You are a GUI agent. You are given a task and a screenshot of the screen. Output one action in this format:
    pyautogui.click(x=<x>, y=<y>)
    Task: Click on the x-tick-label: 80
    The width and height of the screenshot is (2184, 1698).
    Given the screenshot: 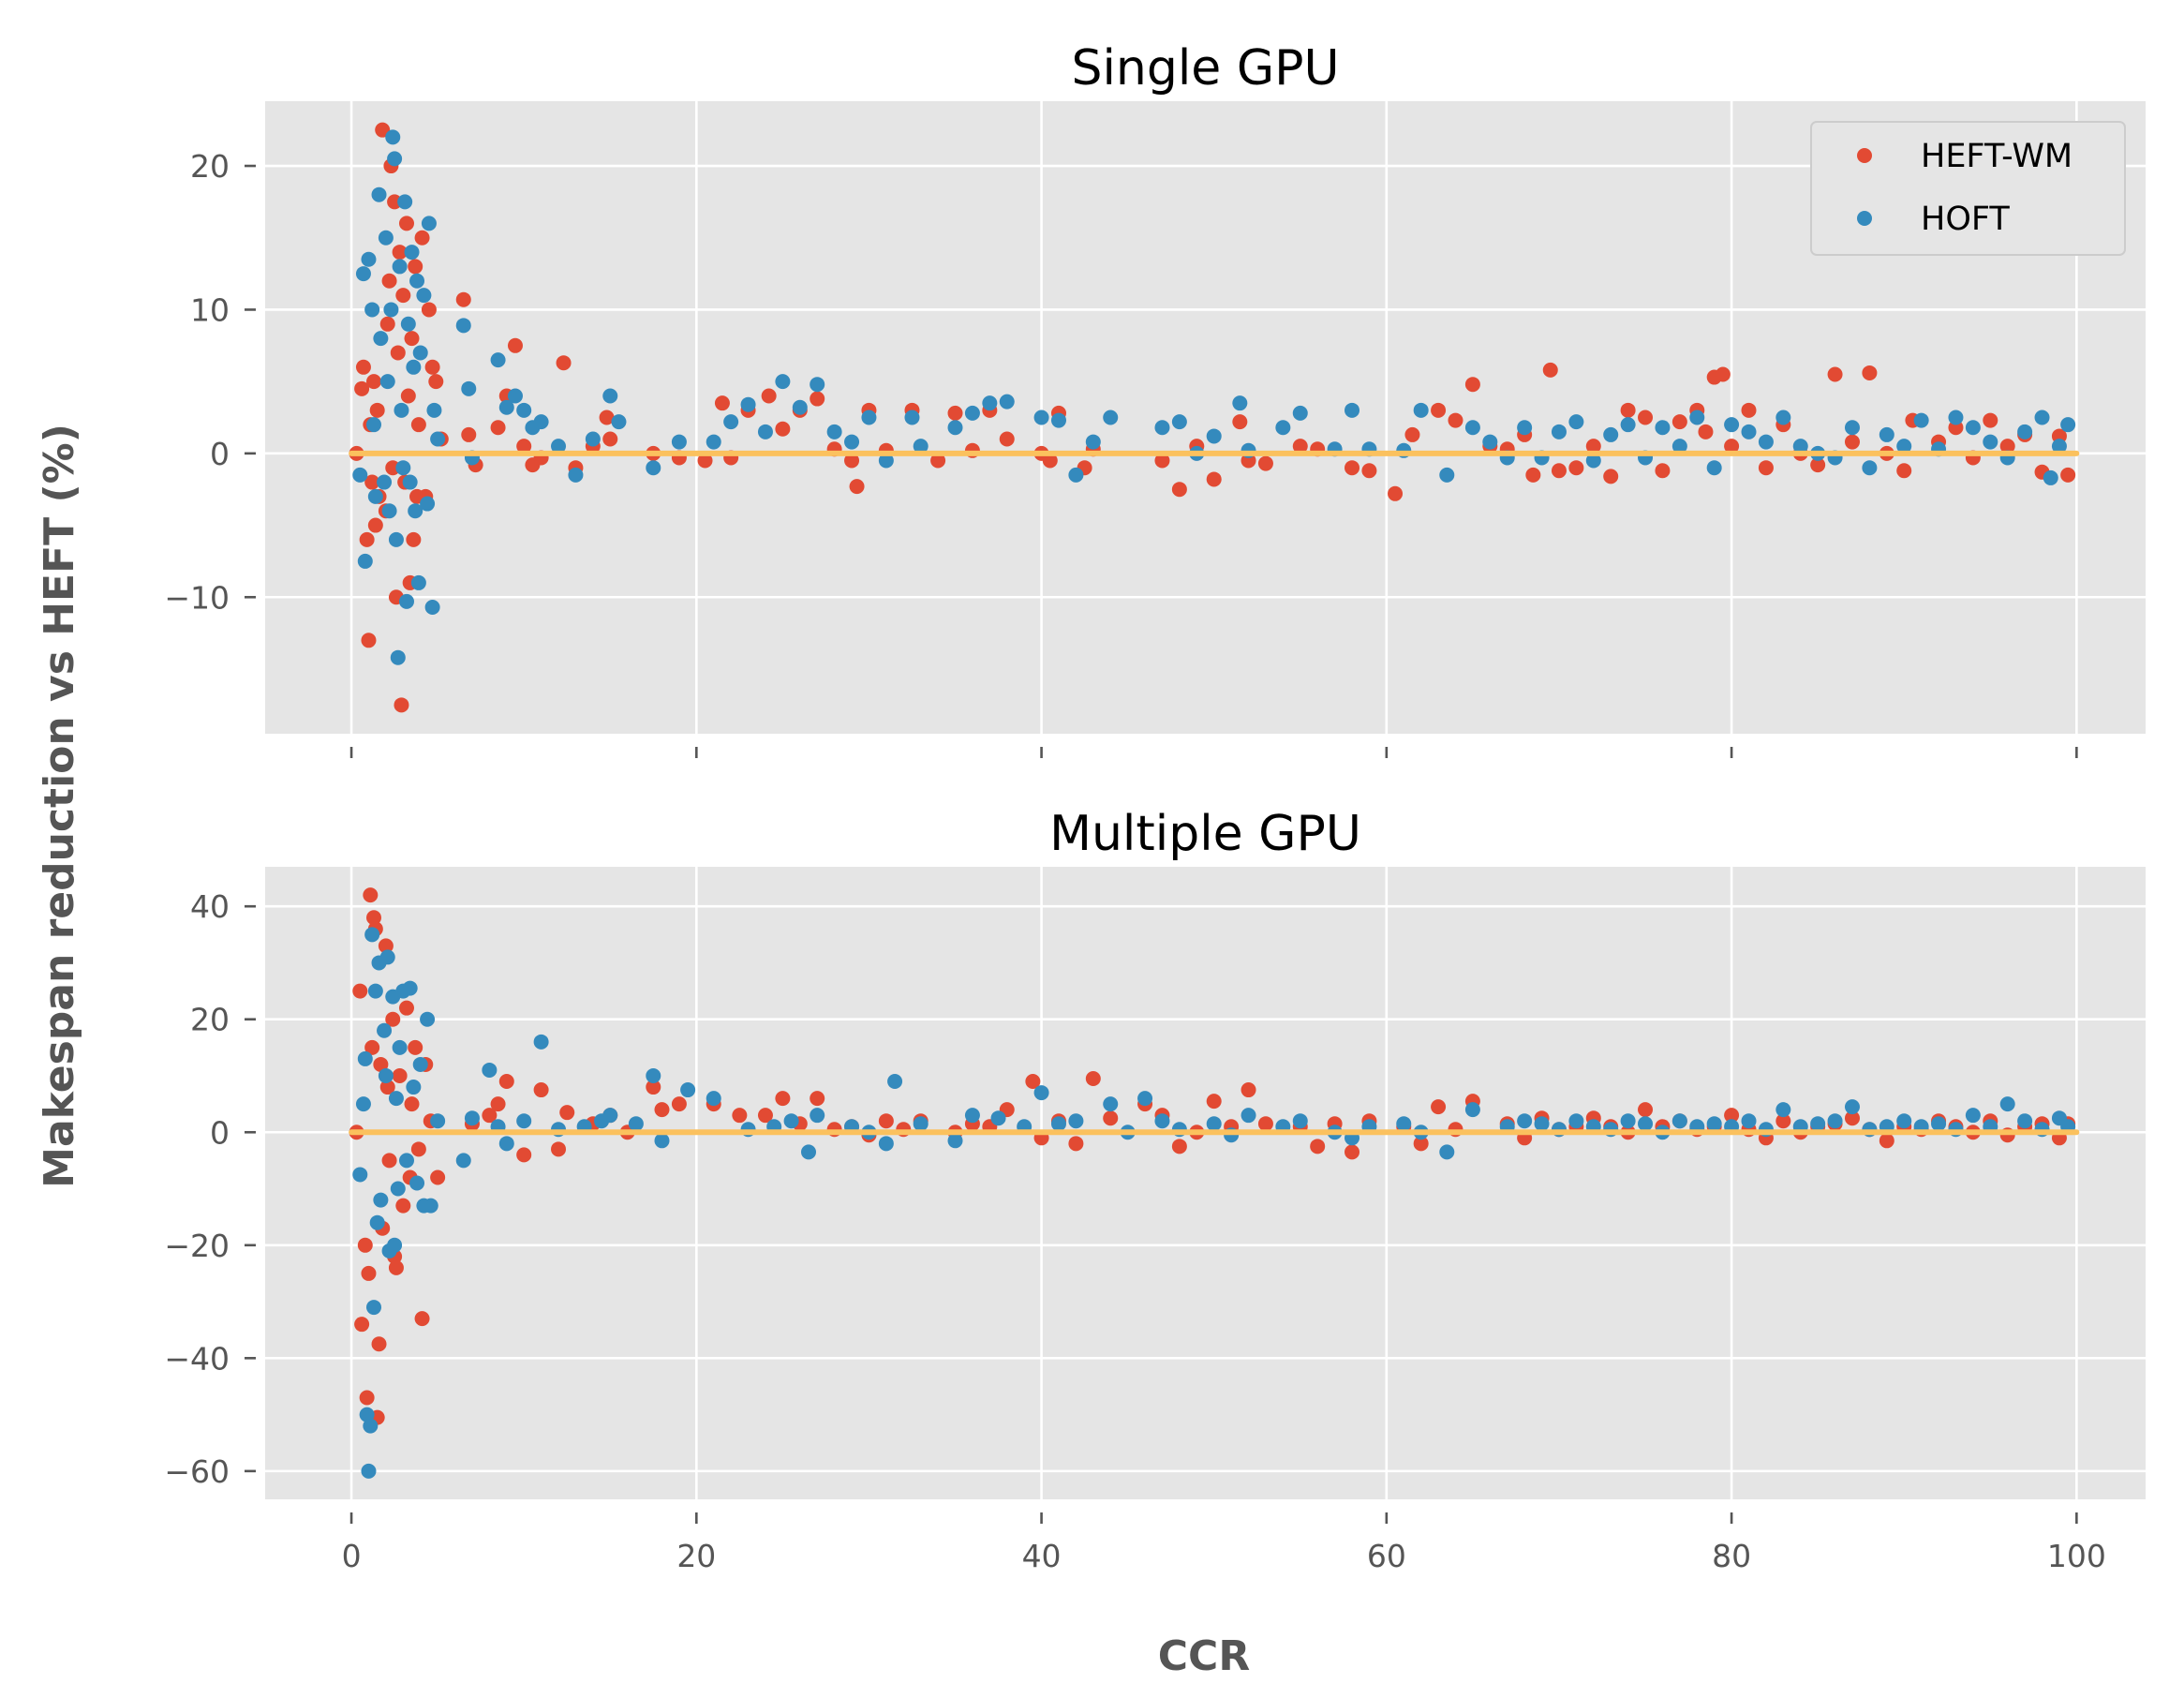 What is the action you would take?
    pyautogui.click(x=1731, y=1556)
    